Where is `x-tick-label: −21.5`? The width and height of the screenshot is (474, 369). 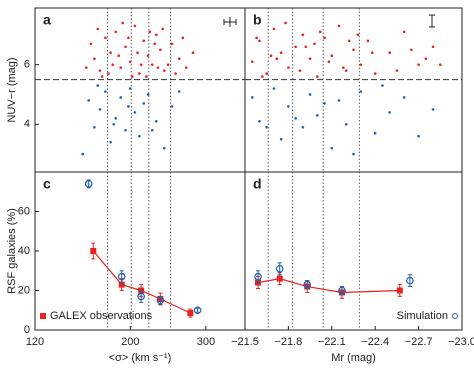
x-tick-label: −21.5 is located at coordinates (245, 342).